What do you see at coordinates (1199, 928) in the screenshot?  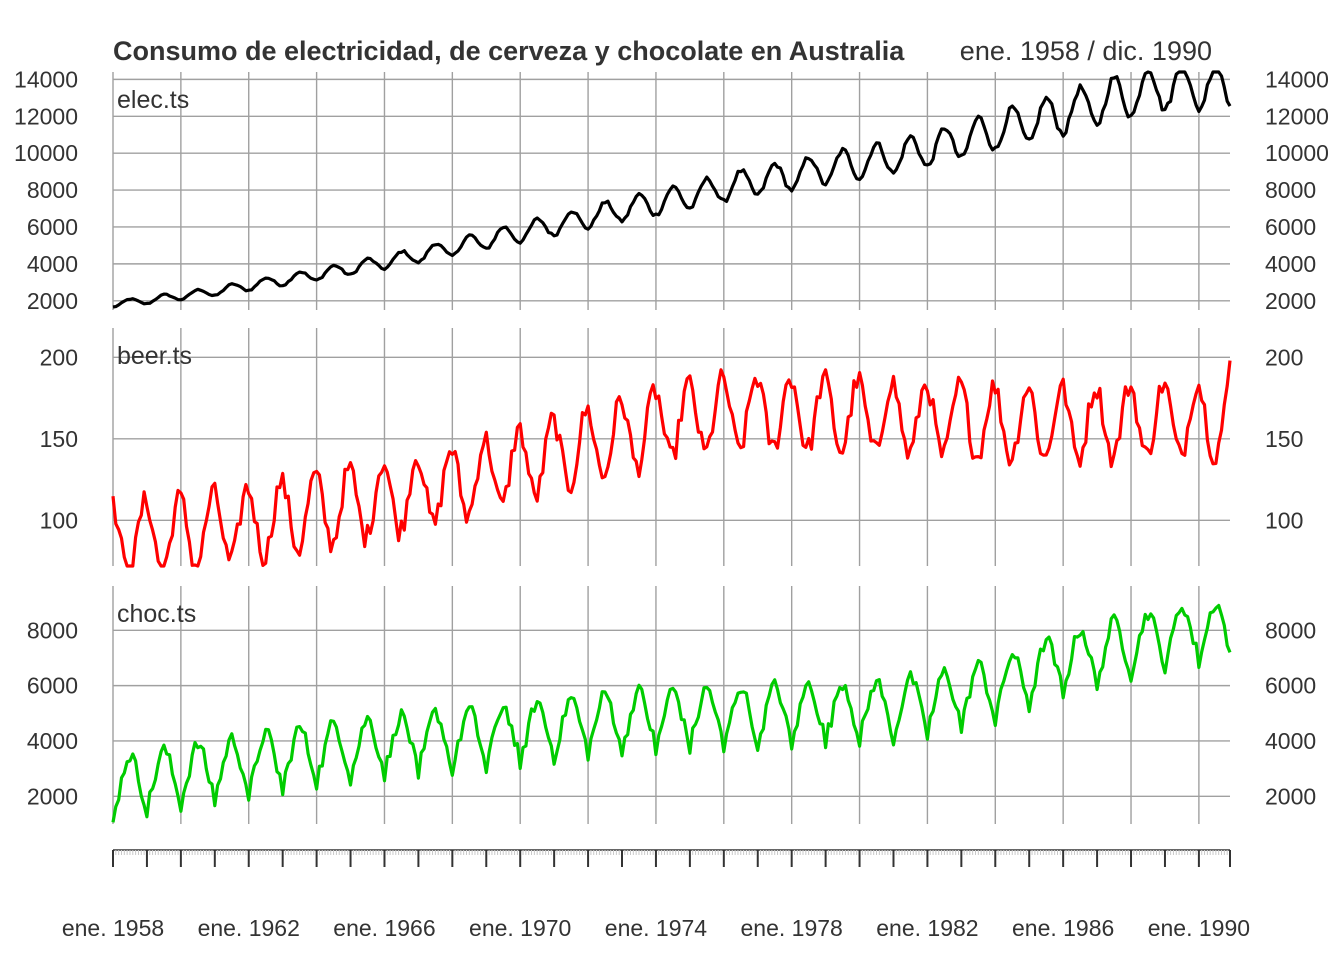 I see `x-tick-label: ene. 1990` at bounding box center [1199, 928].